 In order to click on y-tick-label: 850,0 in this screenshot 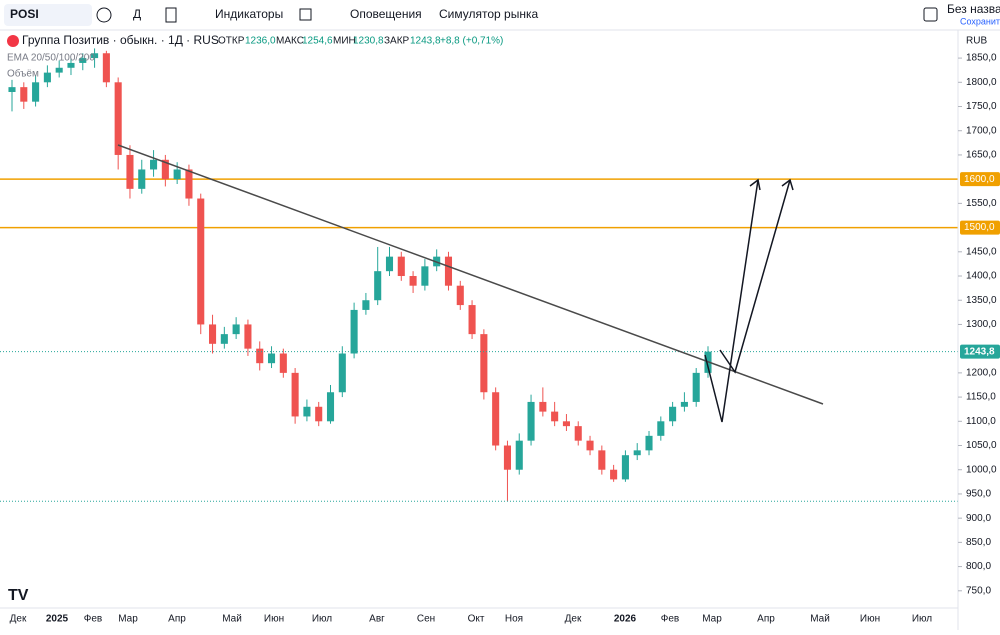, I will do `click(978, 542)`.